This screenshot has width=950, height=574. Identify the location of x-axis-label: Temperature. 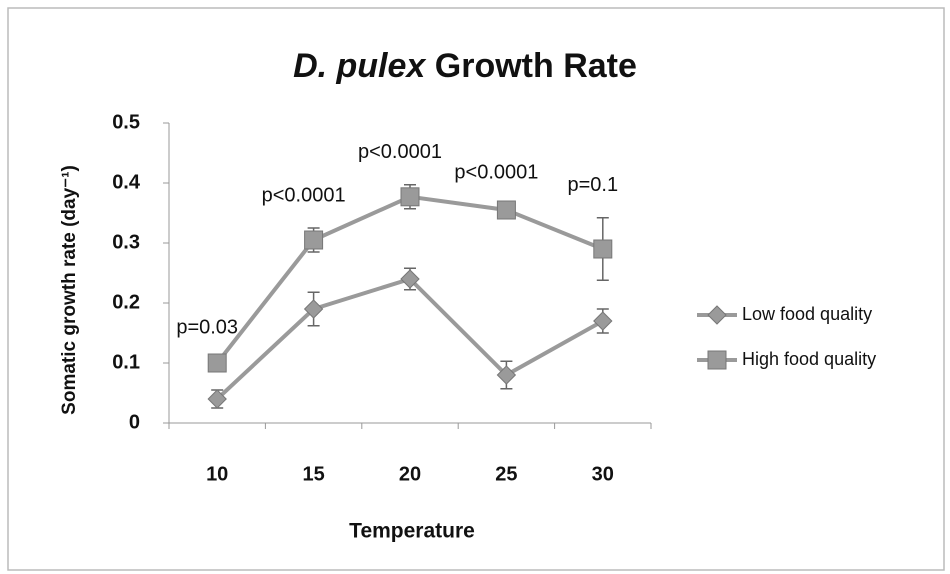
(412, 531).